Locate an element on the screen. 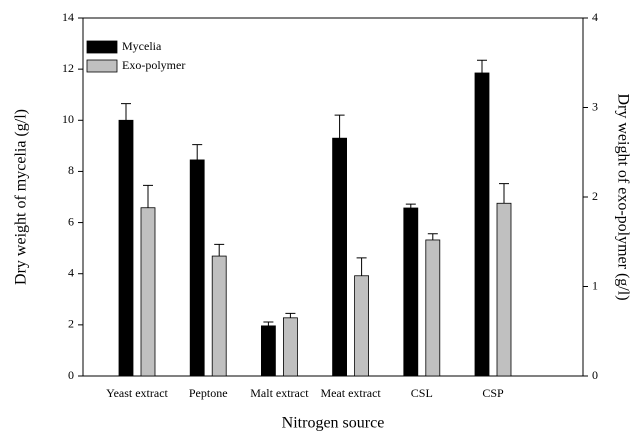  y-tick-label: 4 is located at coordinates (71, 272).